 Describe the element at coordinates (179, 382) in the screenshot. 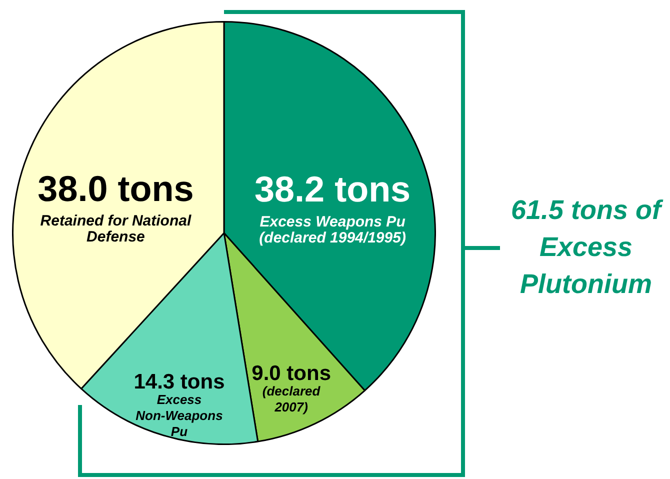

I see `data-label: 14.3 tons` at that location.